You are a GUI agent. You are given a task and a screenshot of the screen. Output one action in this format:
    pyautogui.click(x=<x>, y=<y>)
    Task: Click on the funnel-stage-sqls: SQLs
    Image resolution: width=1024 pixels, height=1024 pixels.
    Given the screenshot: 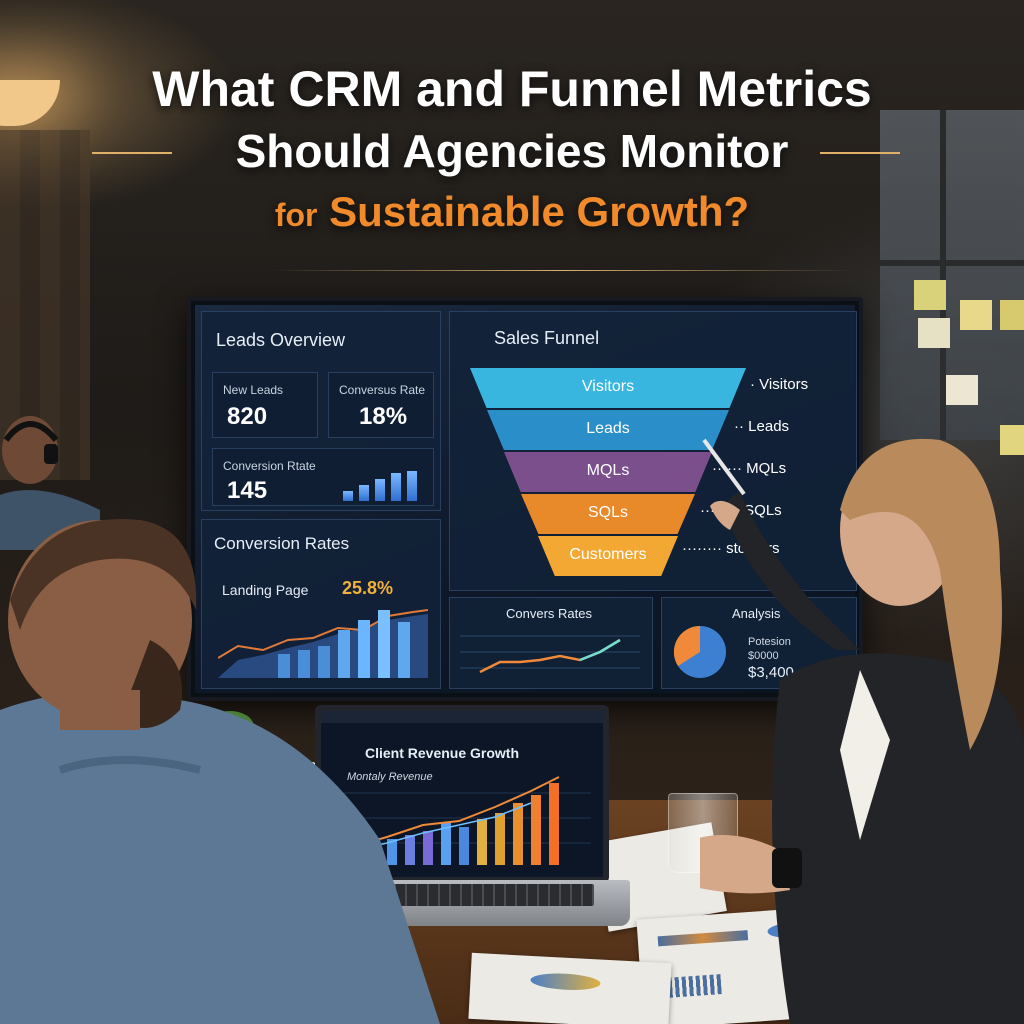 What is the action you would take?
    pyautogui.click(x=608, y=514)
    